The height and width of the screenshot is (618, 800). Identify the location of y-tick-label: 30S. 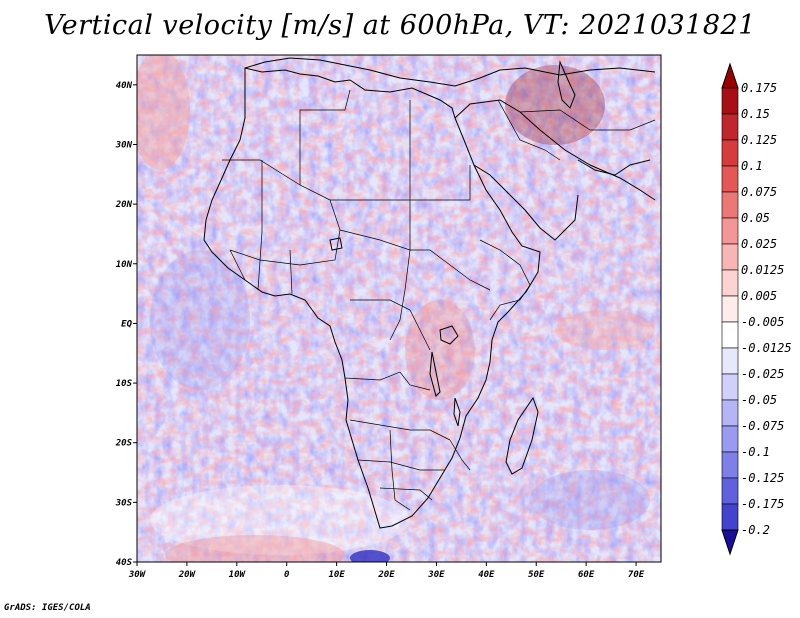
(124, 503).